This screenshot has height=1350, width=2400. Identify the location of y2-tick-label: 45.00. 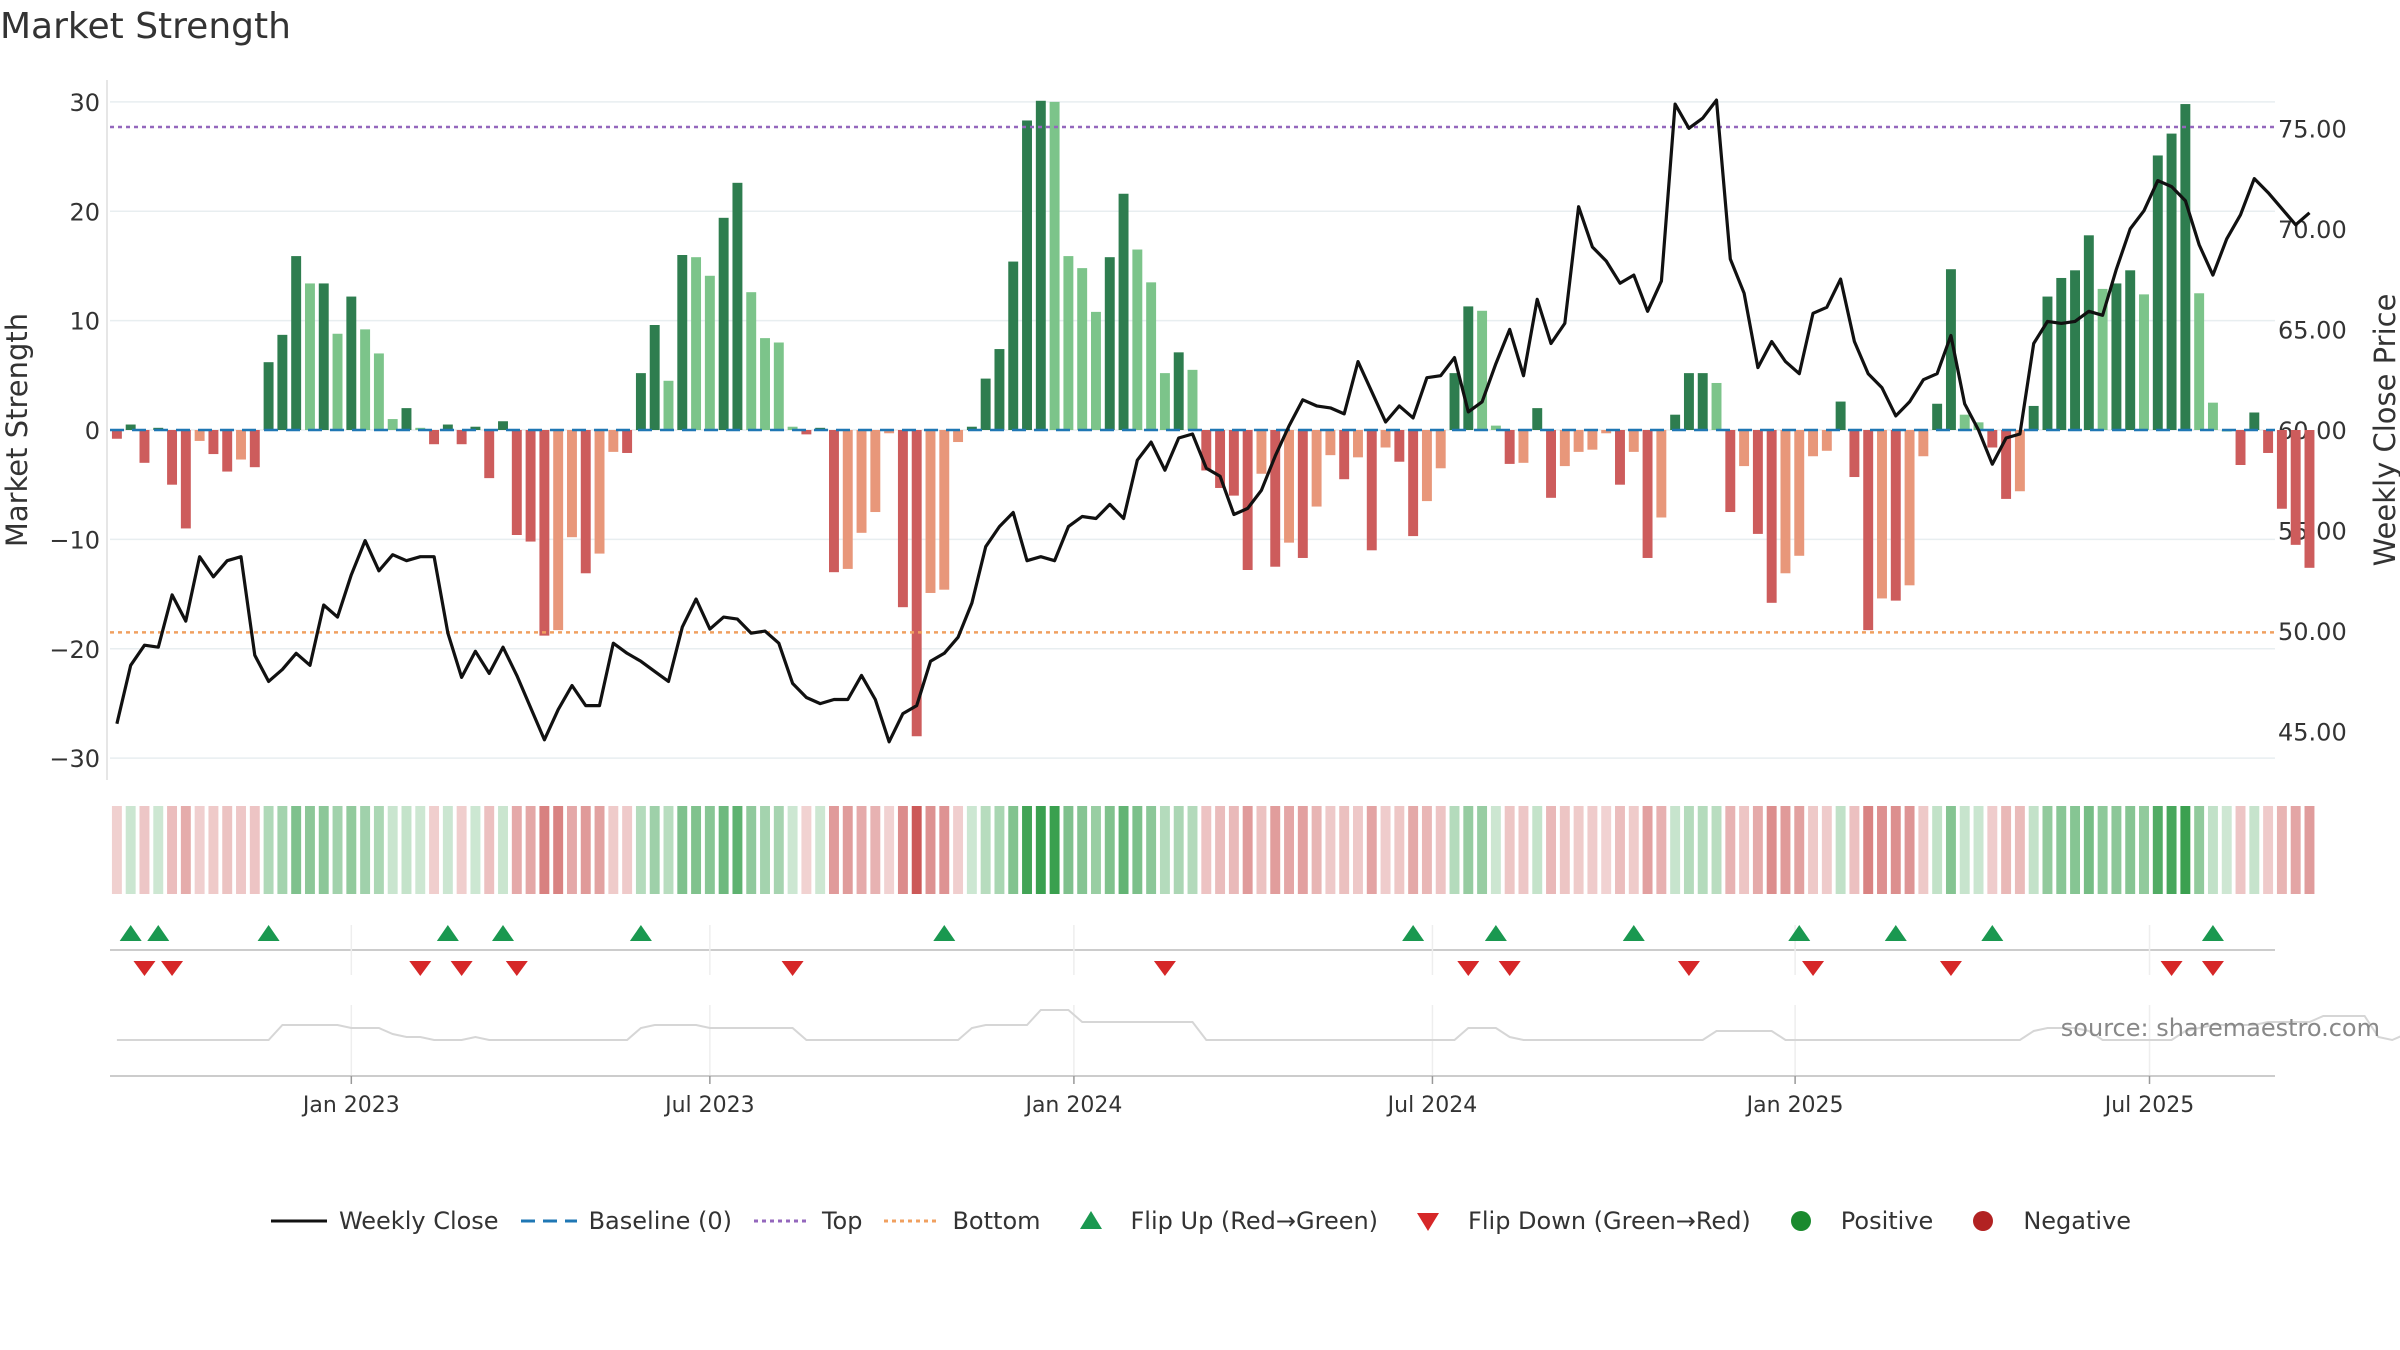
(2312, 733).